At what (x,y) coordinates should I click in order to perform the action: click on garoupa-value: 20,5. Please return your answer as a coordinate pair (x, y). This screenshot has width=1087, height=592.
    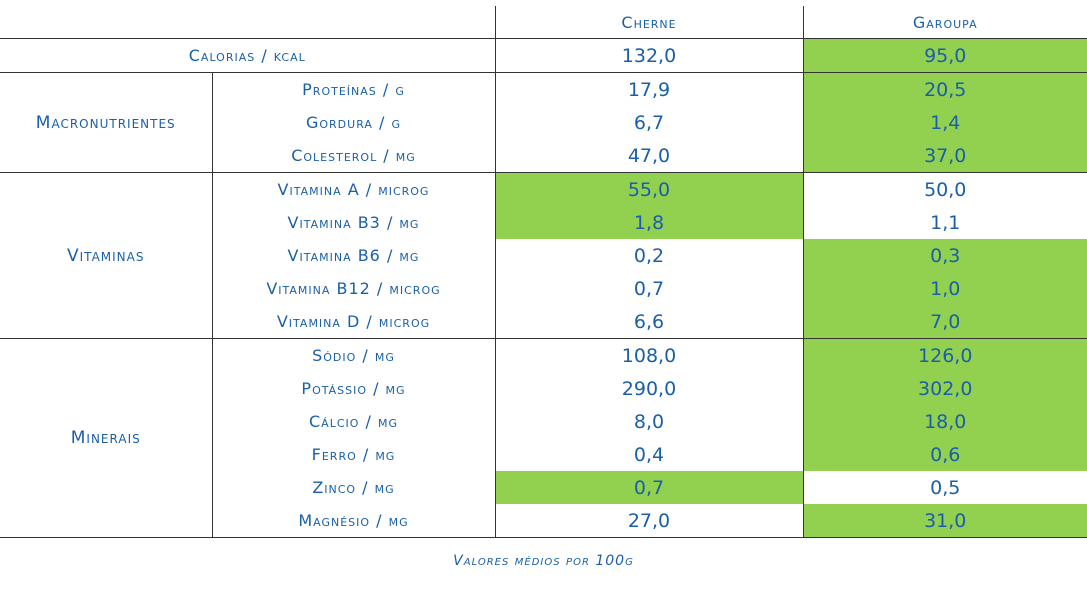
    Looking at the image, I should click on (945, 89).